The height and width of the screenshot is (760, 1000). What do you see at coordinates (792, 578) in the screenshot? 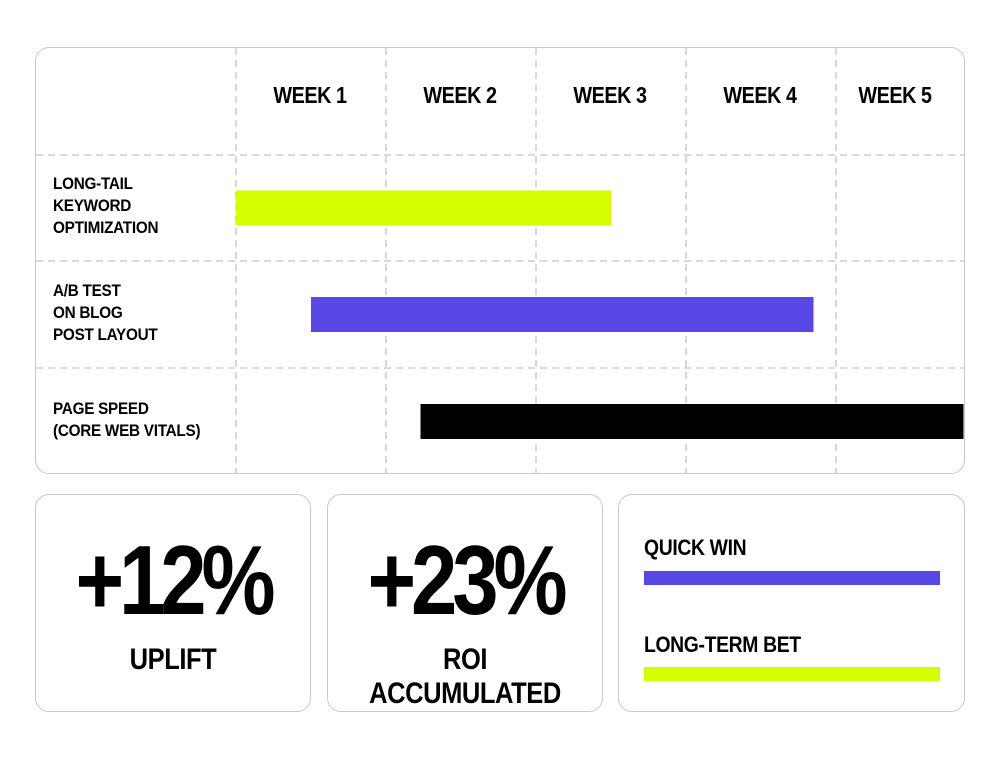
I see `legend-swatch-quick-win` at bounding box center [792, 578].